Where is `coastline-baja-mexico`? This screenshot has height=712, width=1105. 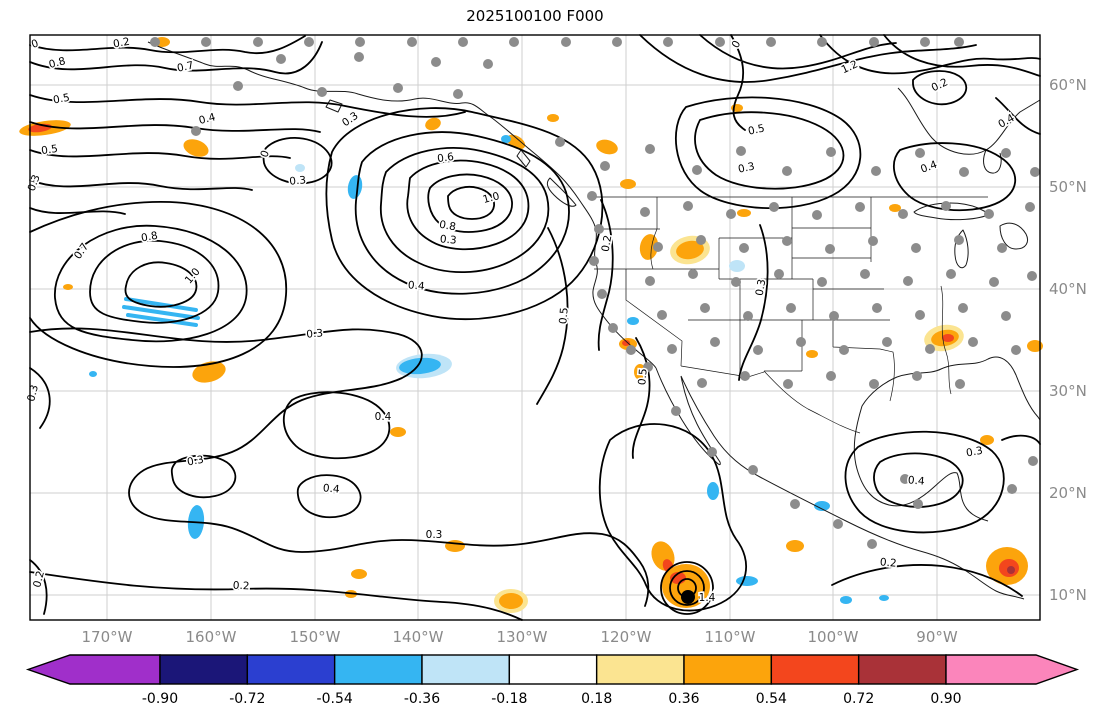 coastline-baja-mexico is located at coordinates (840, 483).